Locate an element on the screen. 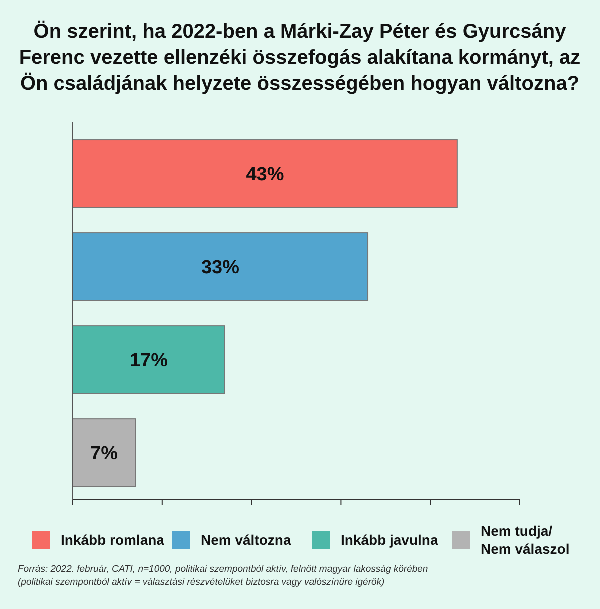 Image resolution: width=600 pixels, height=609 pixels. chart-title: Ön szerint, ha 2022-ben a Márki-Zay Péter és Gyurcsány Ferenc vezette ellenzéki összefogás alakítana kormányt, az Ön családjának helyzete összességében hogyan változna? is located at coordinates (300, 57).